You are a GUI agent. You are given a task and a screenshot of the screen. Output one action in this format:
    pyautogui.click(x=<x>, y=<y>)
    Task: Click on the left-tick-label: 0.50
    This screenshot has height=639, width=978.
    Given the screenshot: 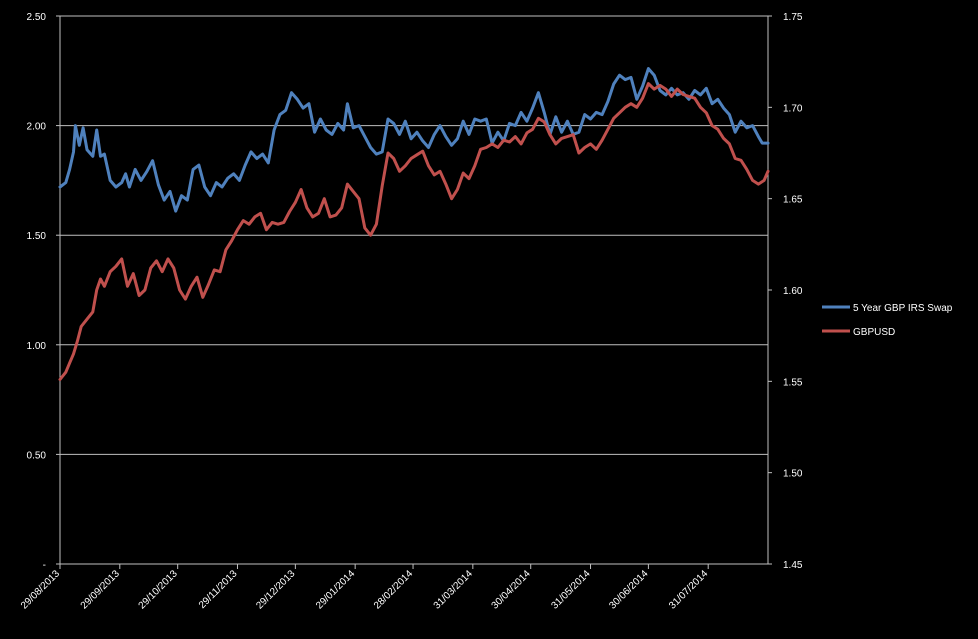 What is the action you would take?
    pyautogui.click(x=37, y=455)
    